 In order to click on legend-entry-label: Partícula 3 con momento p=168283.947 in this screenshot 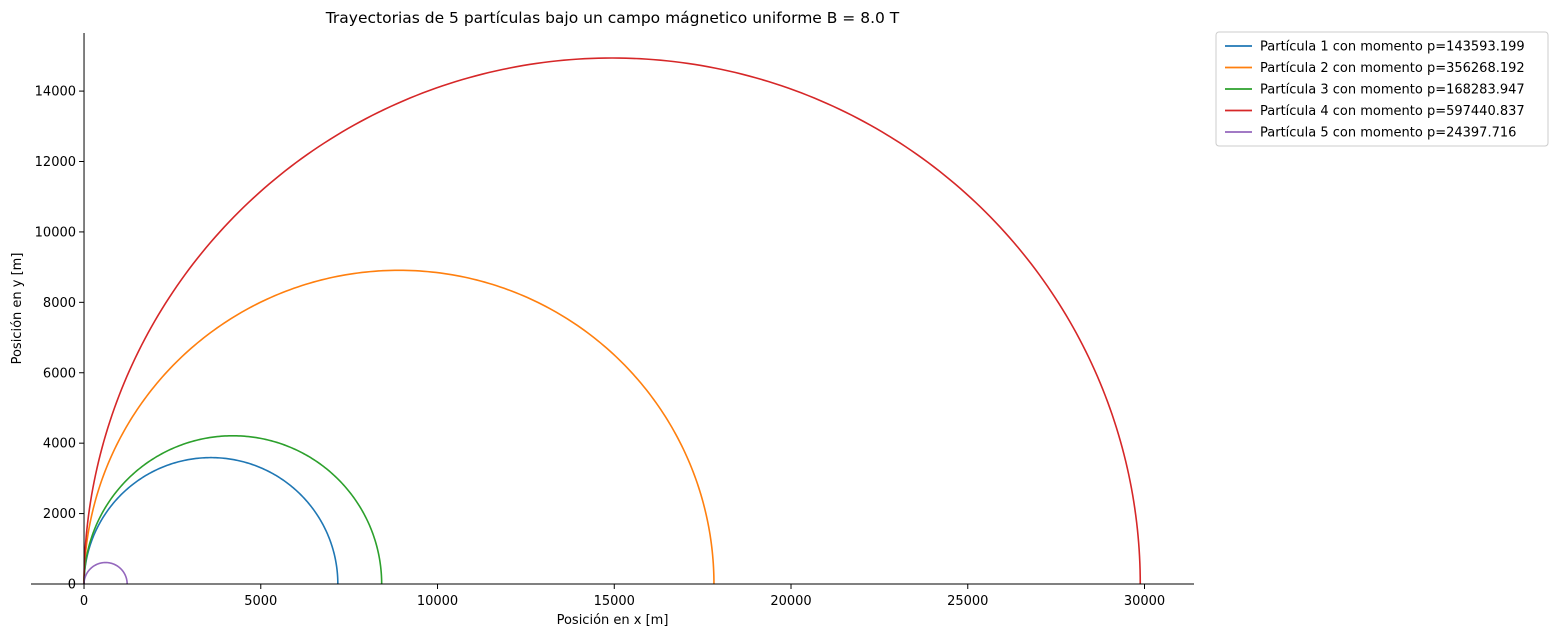, I will do `click(1392, 90)`.